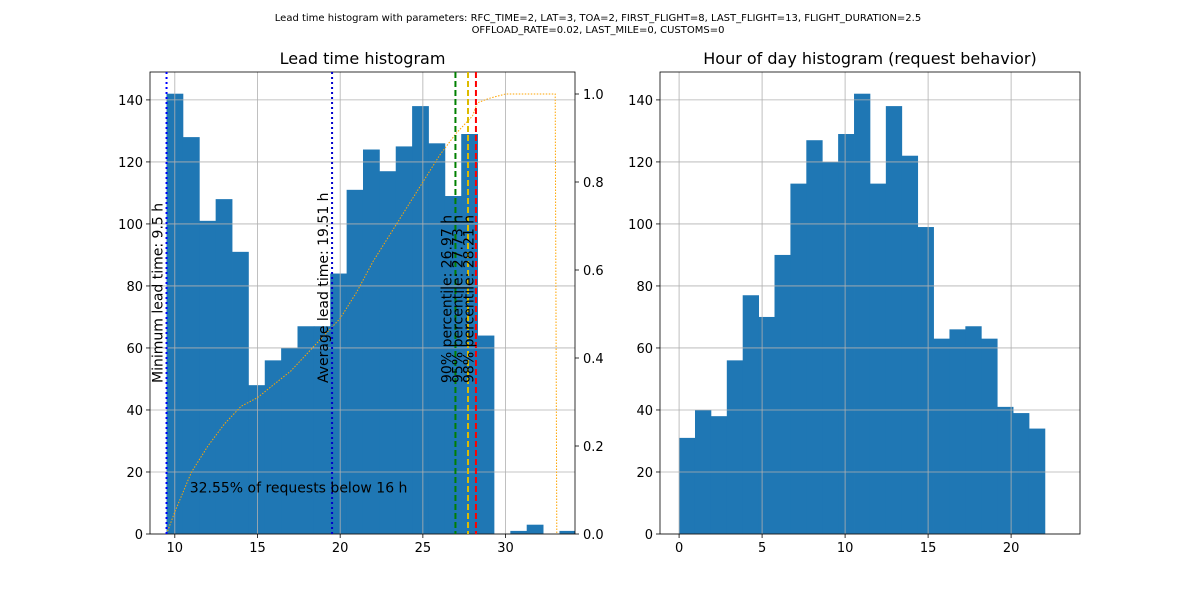  I want to click on lead-time-y-tick-label: 60, so click(134, 349).